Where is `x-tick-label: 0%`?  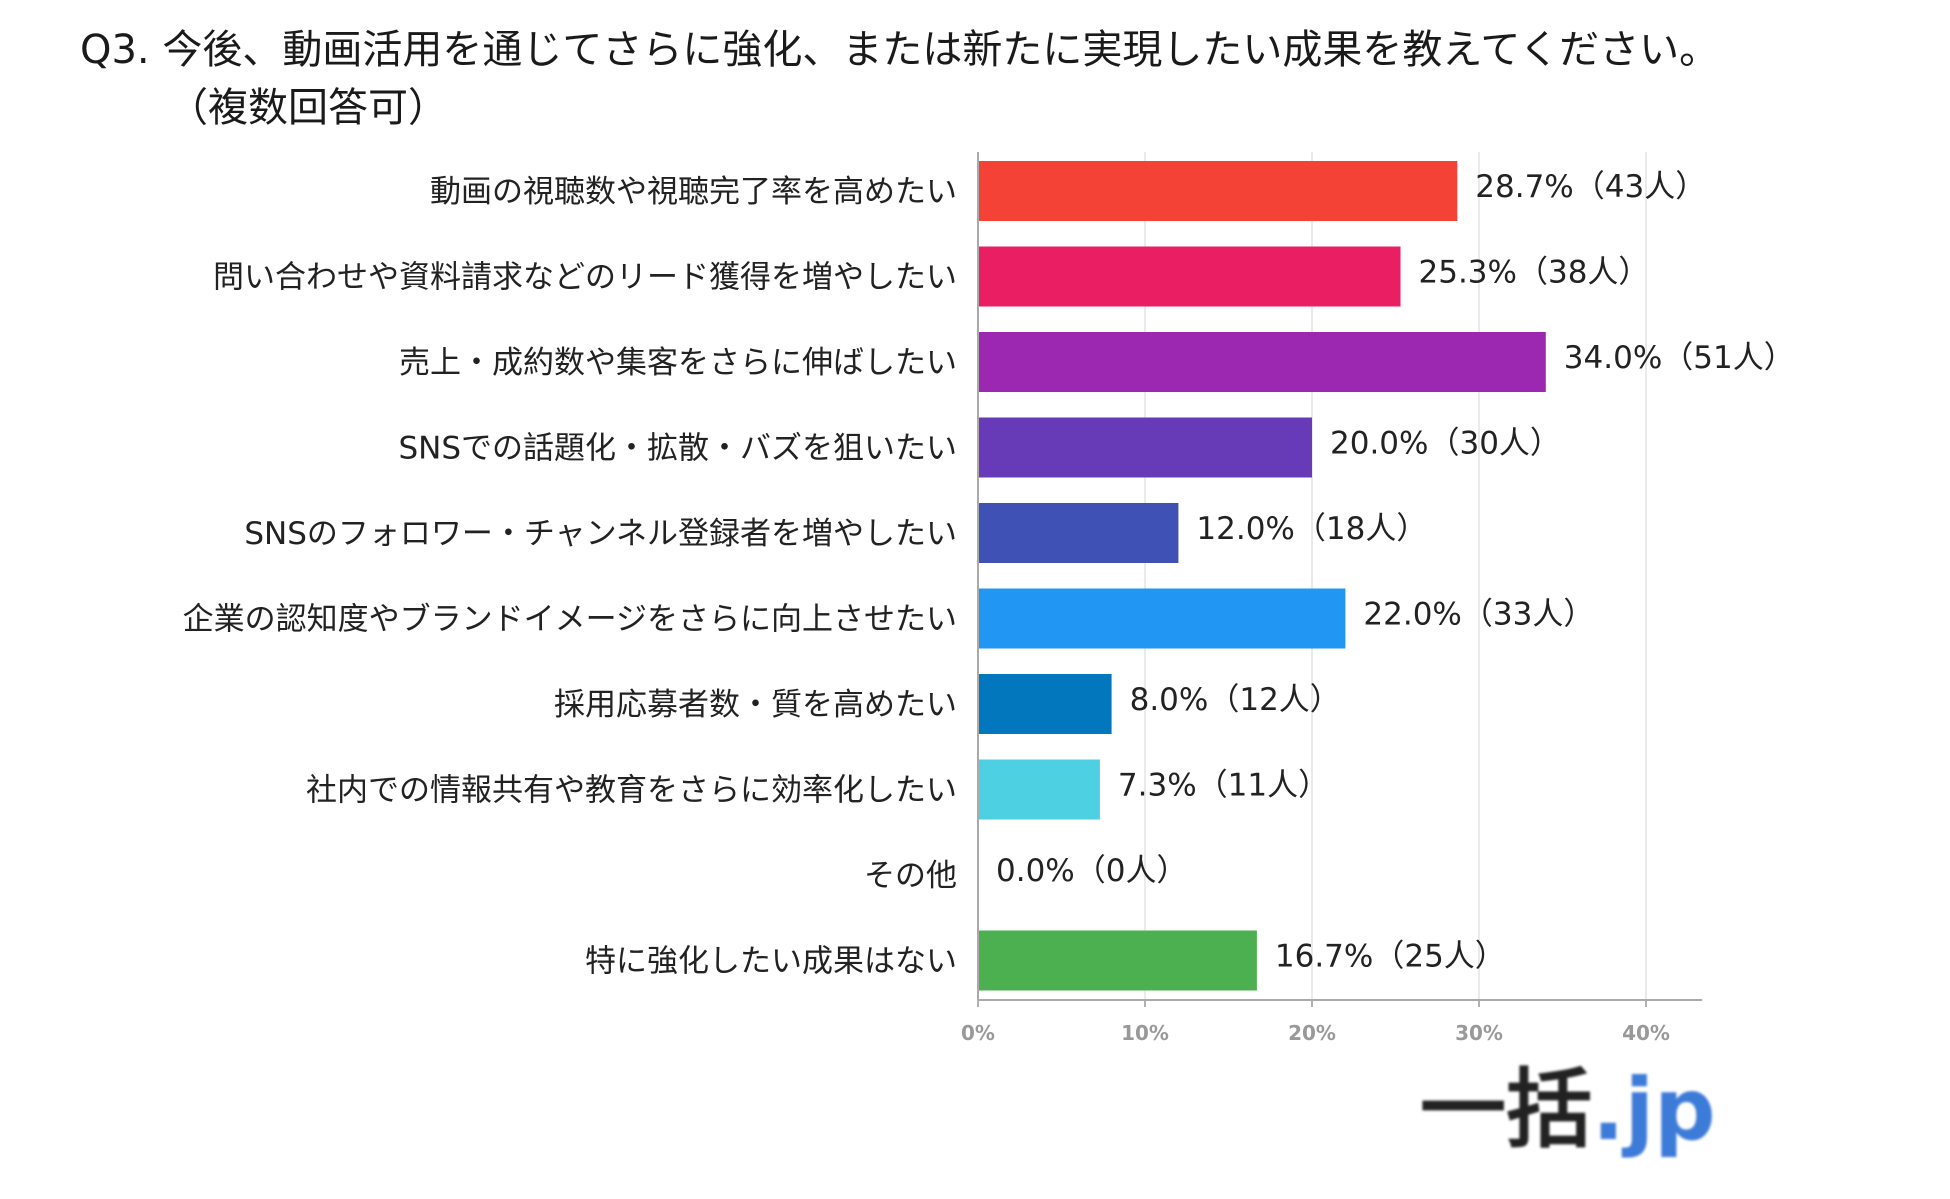
x-tick-label: 0% is located at coordinates (978, 1033).